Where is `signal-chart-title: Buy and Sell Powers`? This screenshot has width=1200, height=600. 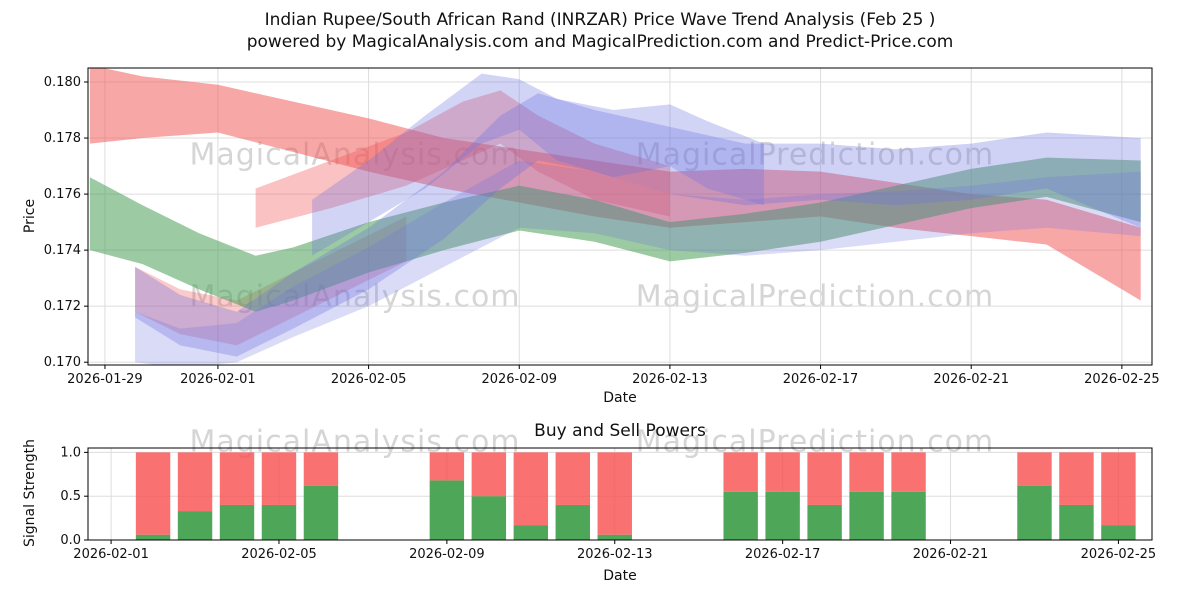
signal-chart-title: Buy and Sell Powers is located at coordinates (620, 431).